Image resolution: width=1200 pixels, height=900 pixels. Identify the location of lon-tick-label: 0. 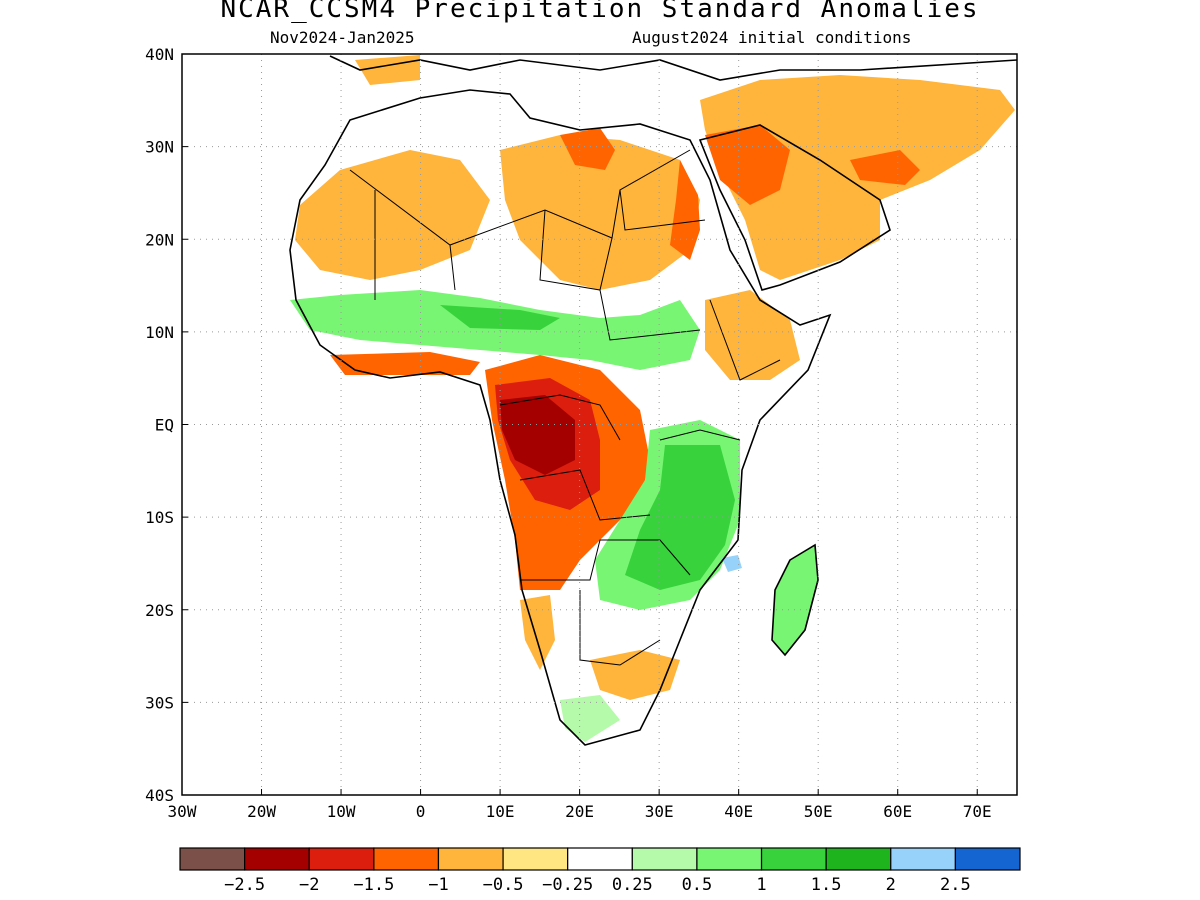
(421, 811).